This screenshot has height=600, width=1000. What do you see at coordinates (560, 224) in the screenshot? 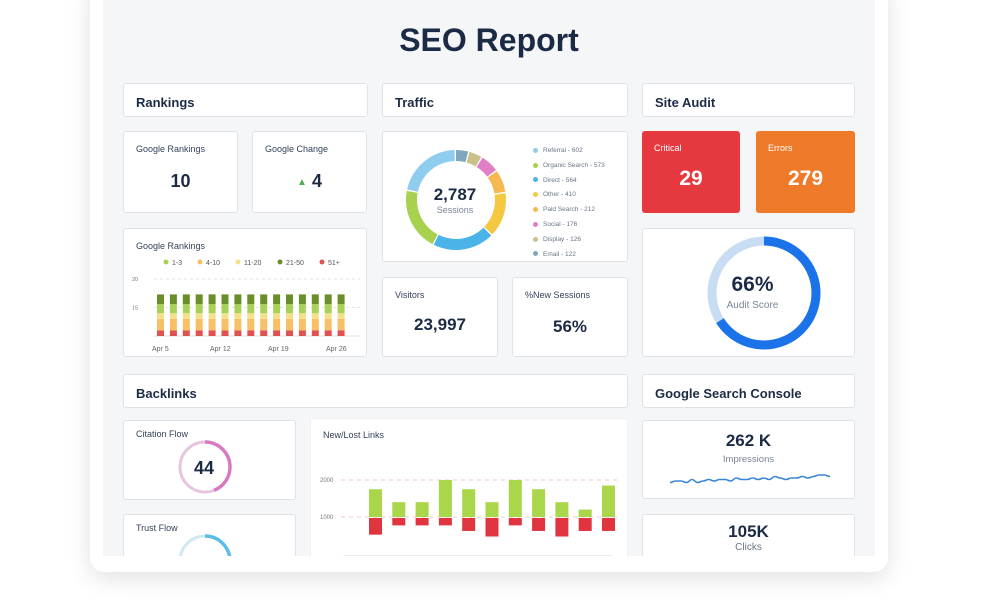
I see `legend-label: Social - 176` at bounding box center [560, 224].